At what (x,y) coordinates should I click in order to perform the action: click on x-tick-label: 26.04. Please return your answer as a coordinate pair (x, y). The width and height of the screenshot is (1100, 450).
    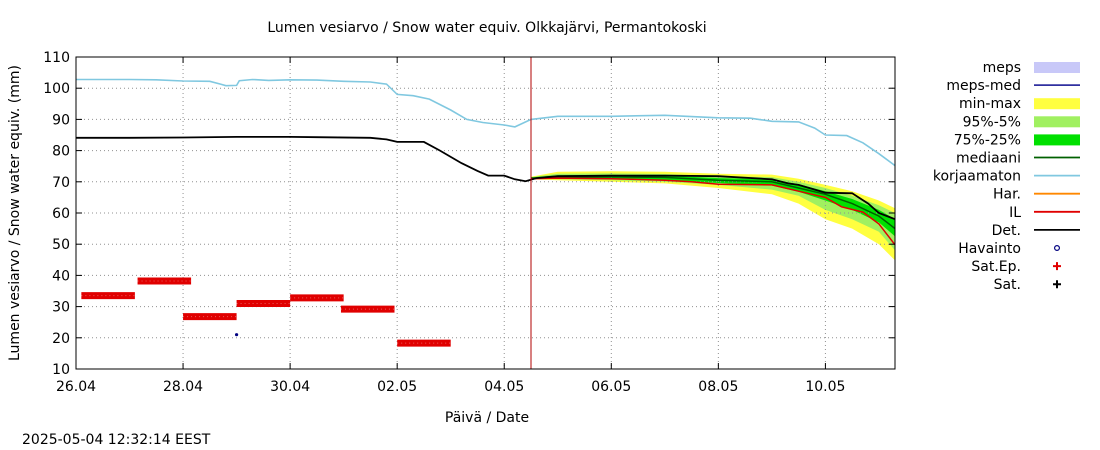
    Looking at the image, I should click on (76, 387).